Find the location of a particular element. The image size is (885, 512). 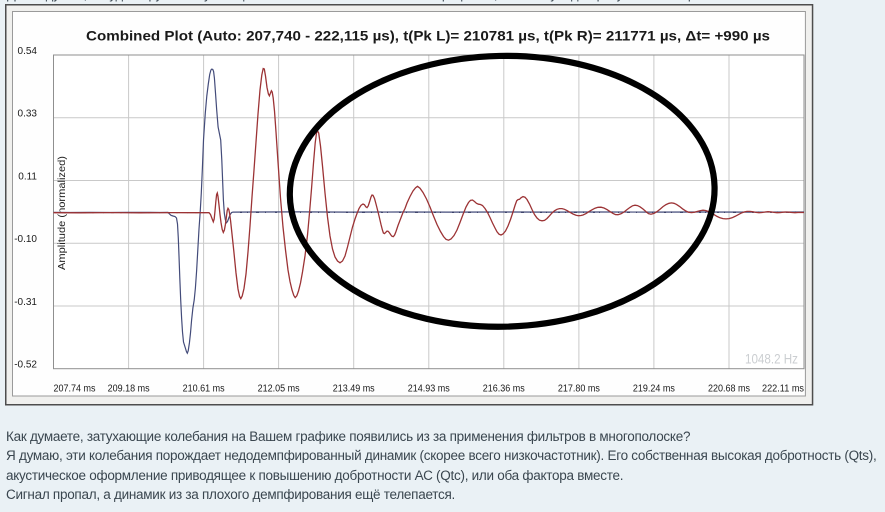

svg-text: 219.24 ms is located at coordinates (654, 388).